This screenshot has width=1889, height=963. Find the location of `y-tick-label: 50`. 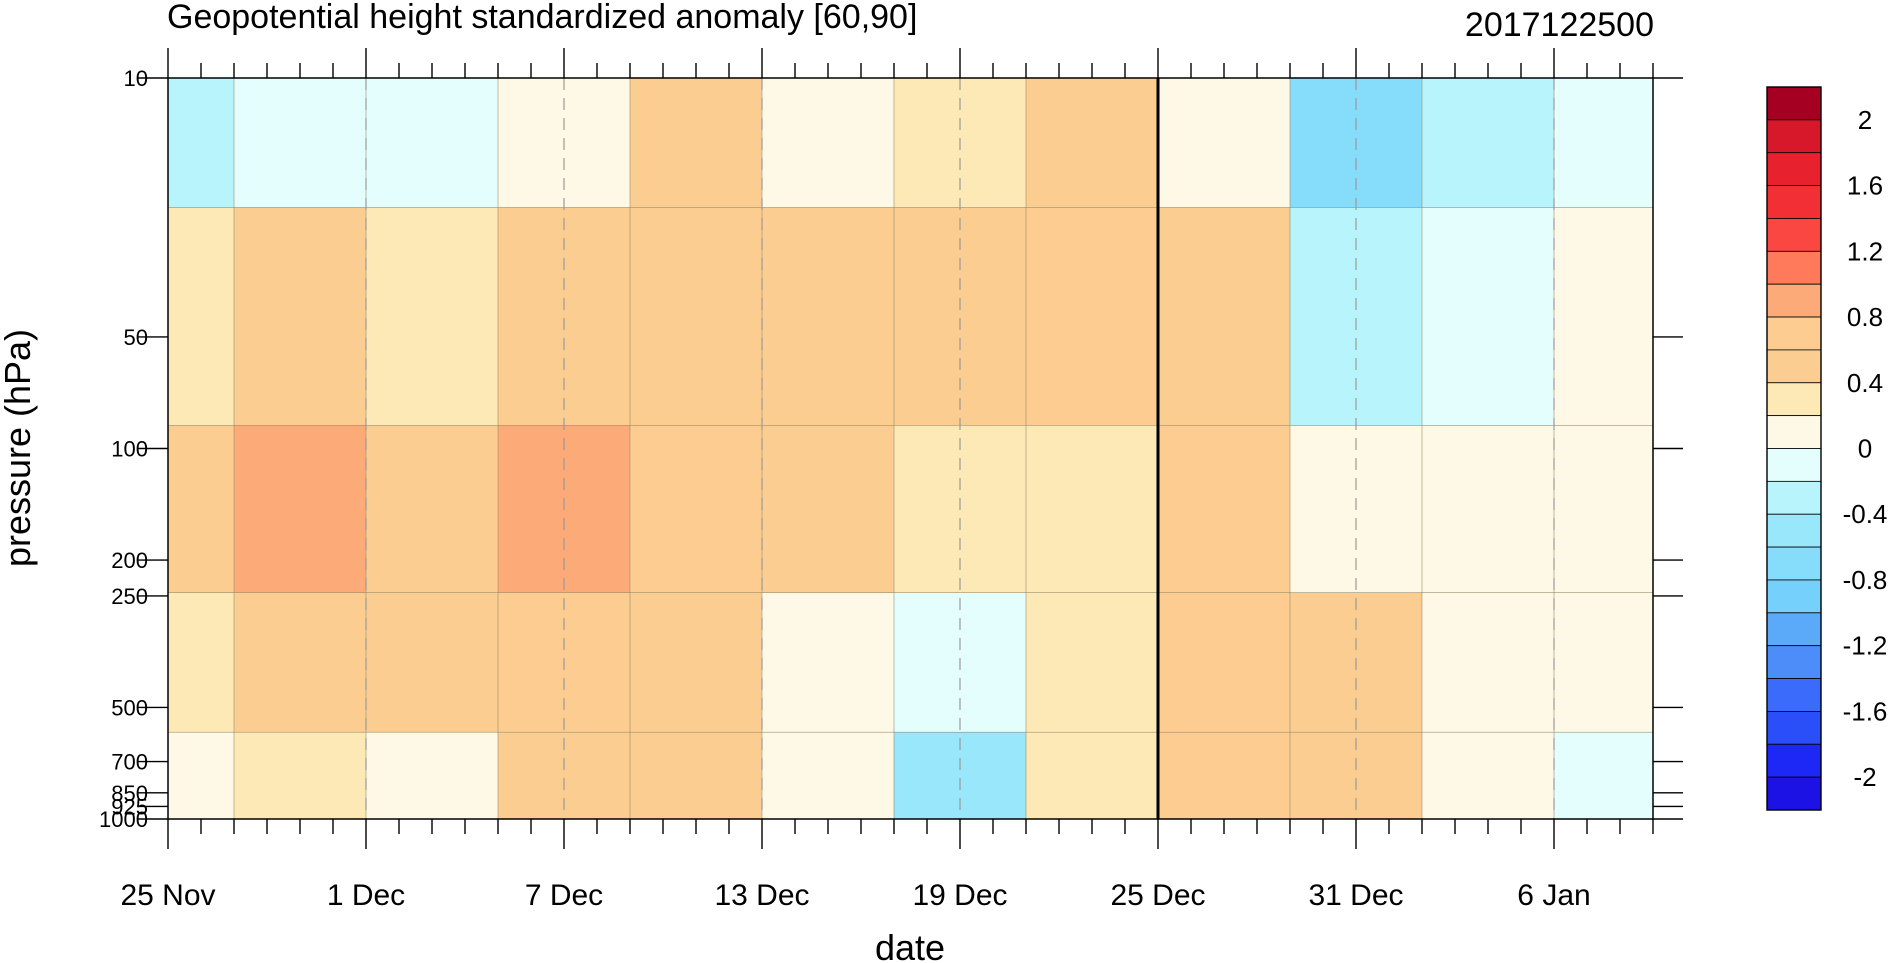

y-tick-label: 50 is located at coordinates (136, 337).